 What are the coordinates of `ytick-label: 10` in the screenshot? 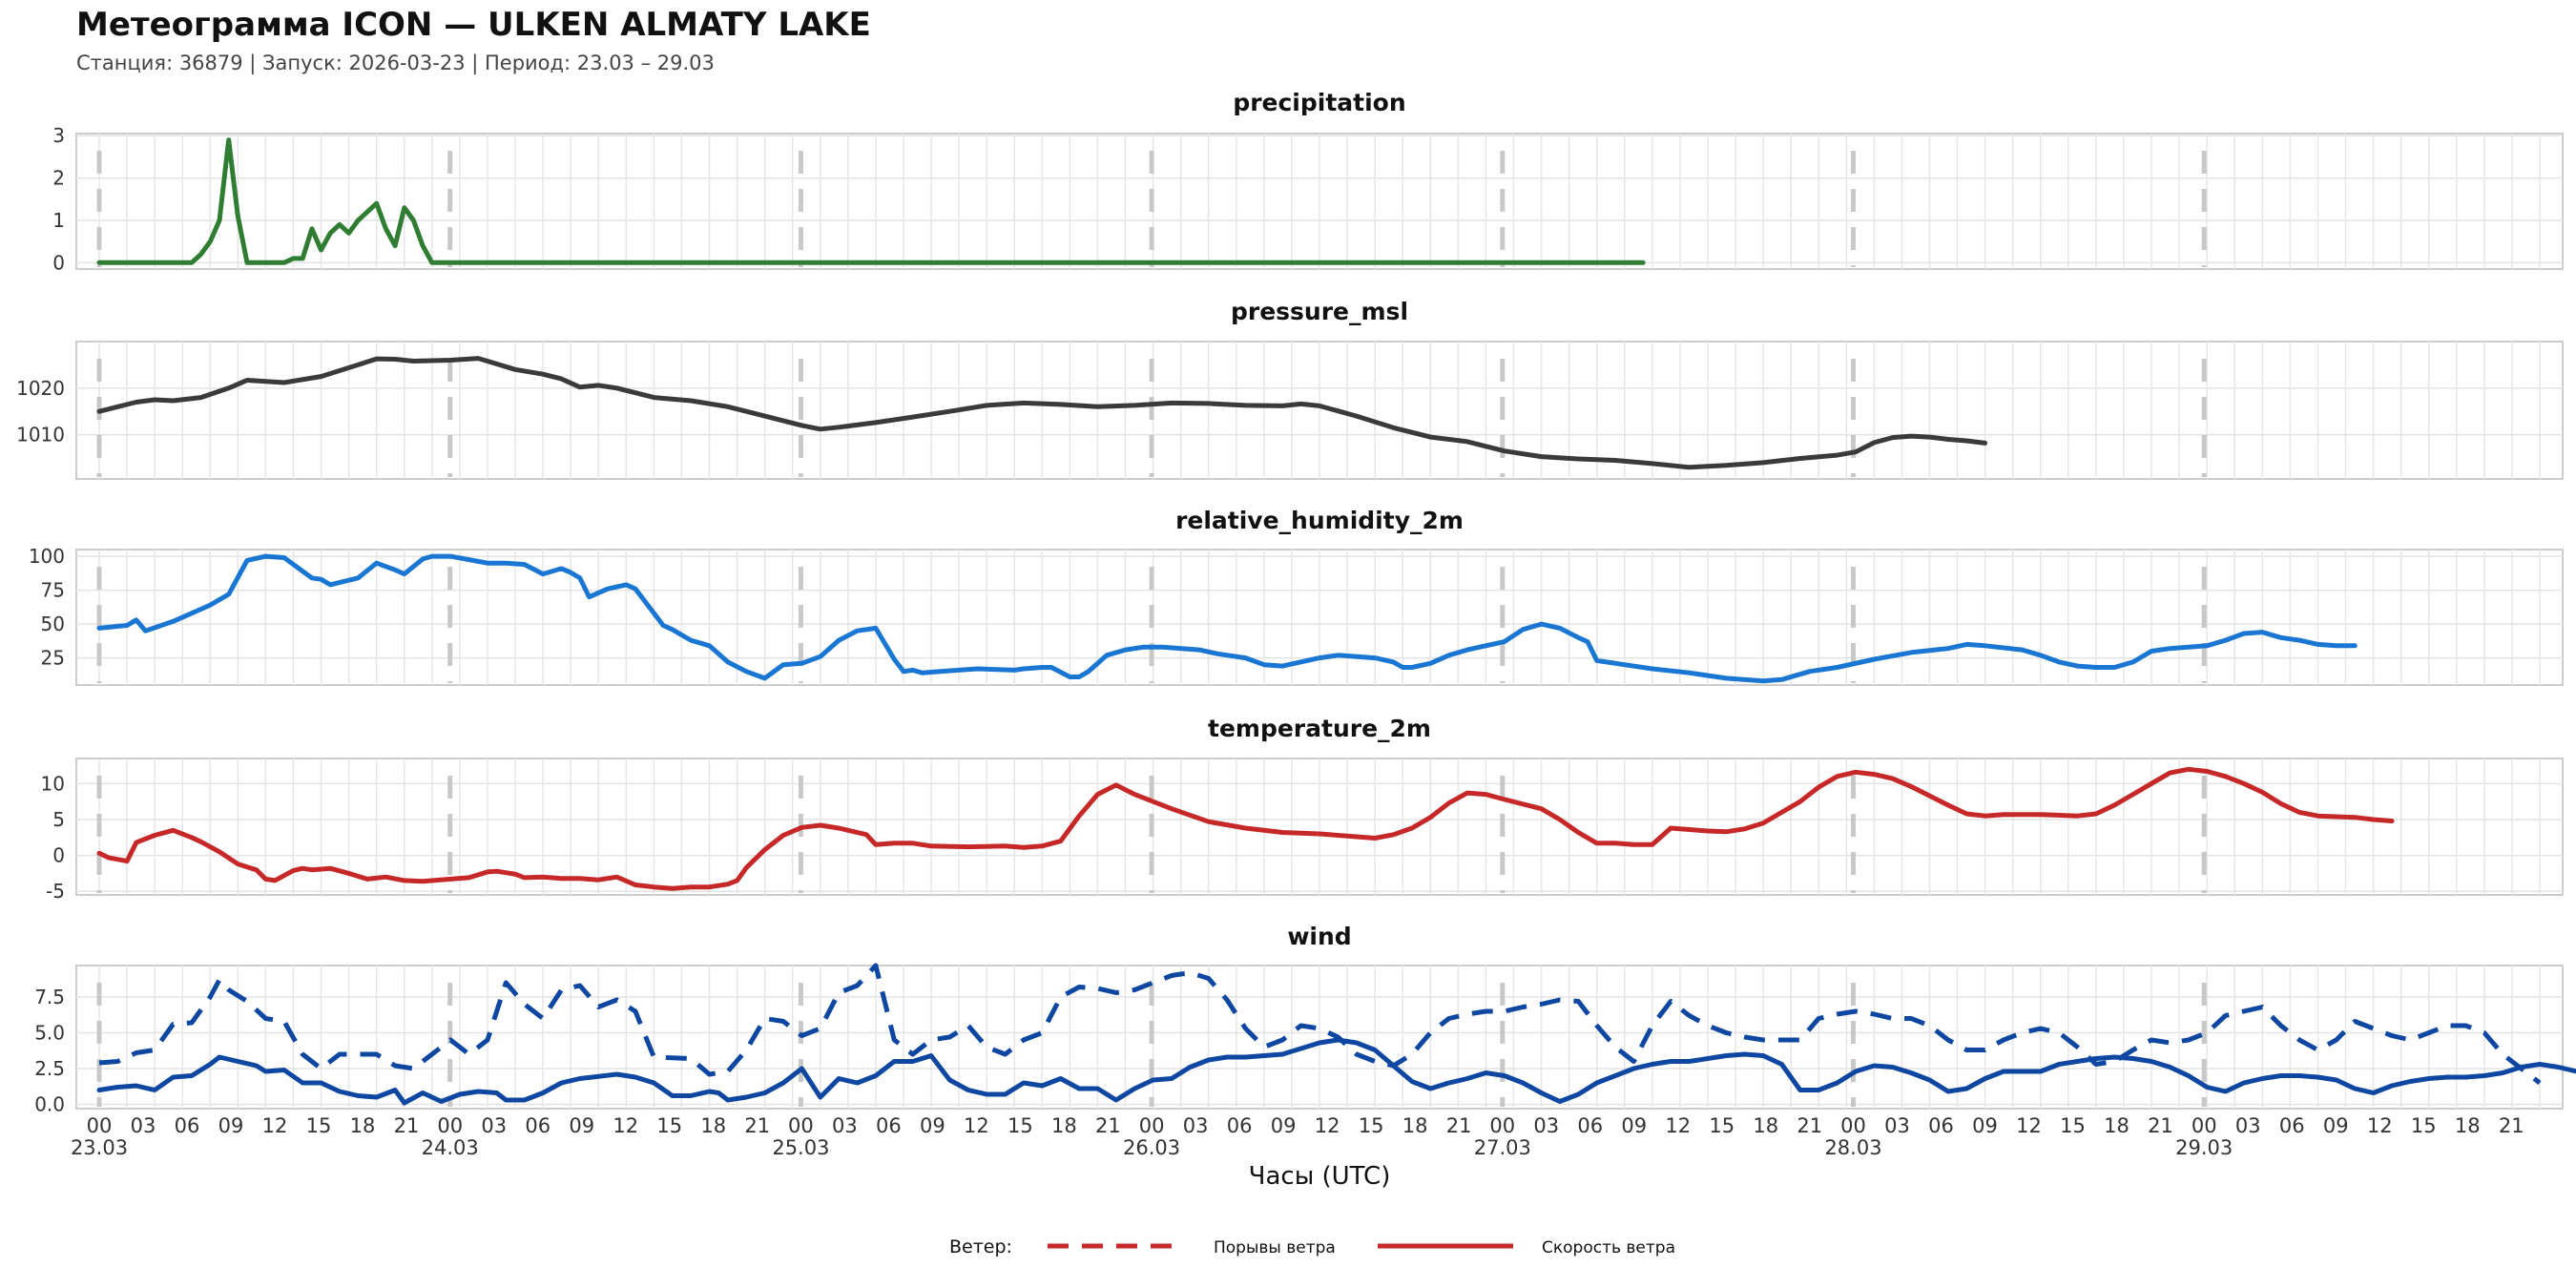 It's located at (53, 783).